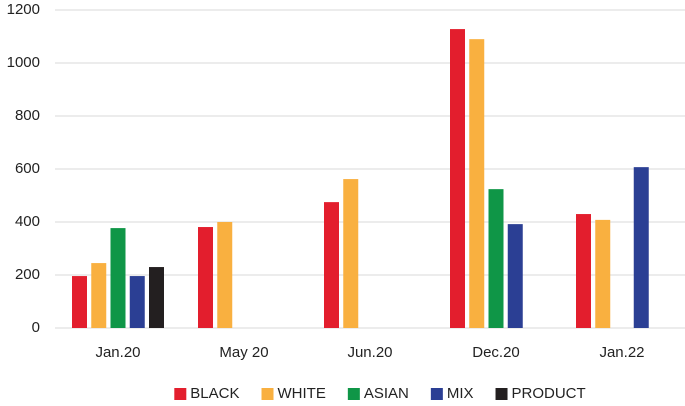 This screenshot has height=406, width=685. Describe the element at coordinates (214, 393) in the screenshot. I see `legend-label: BLACK` at that location.